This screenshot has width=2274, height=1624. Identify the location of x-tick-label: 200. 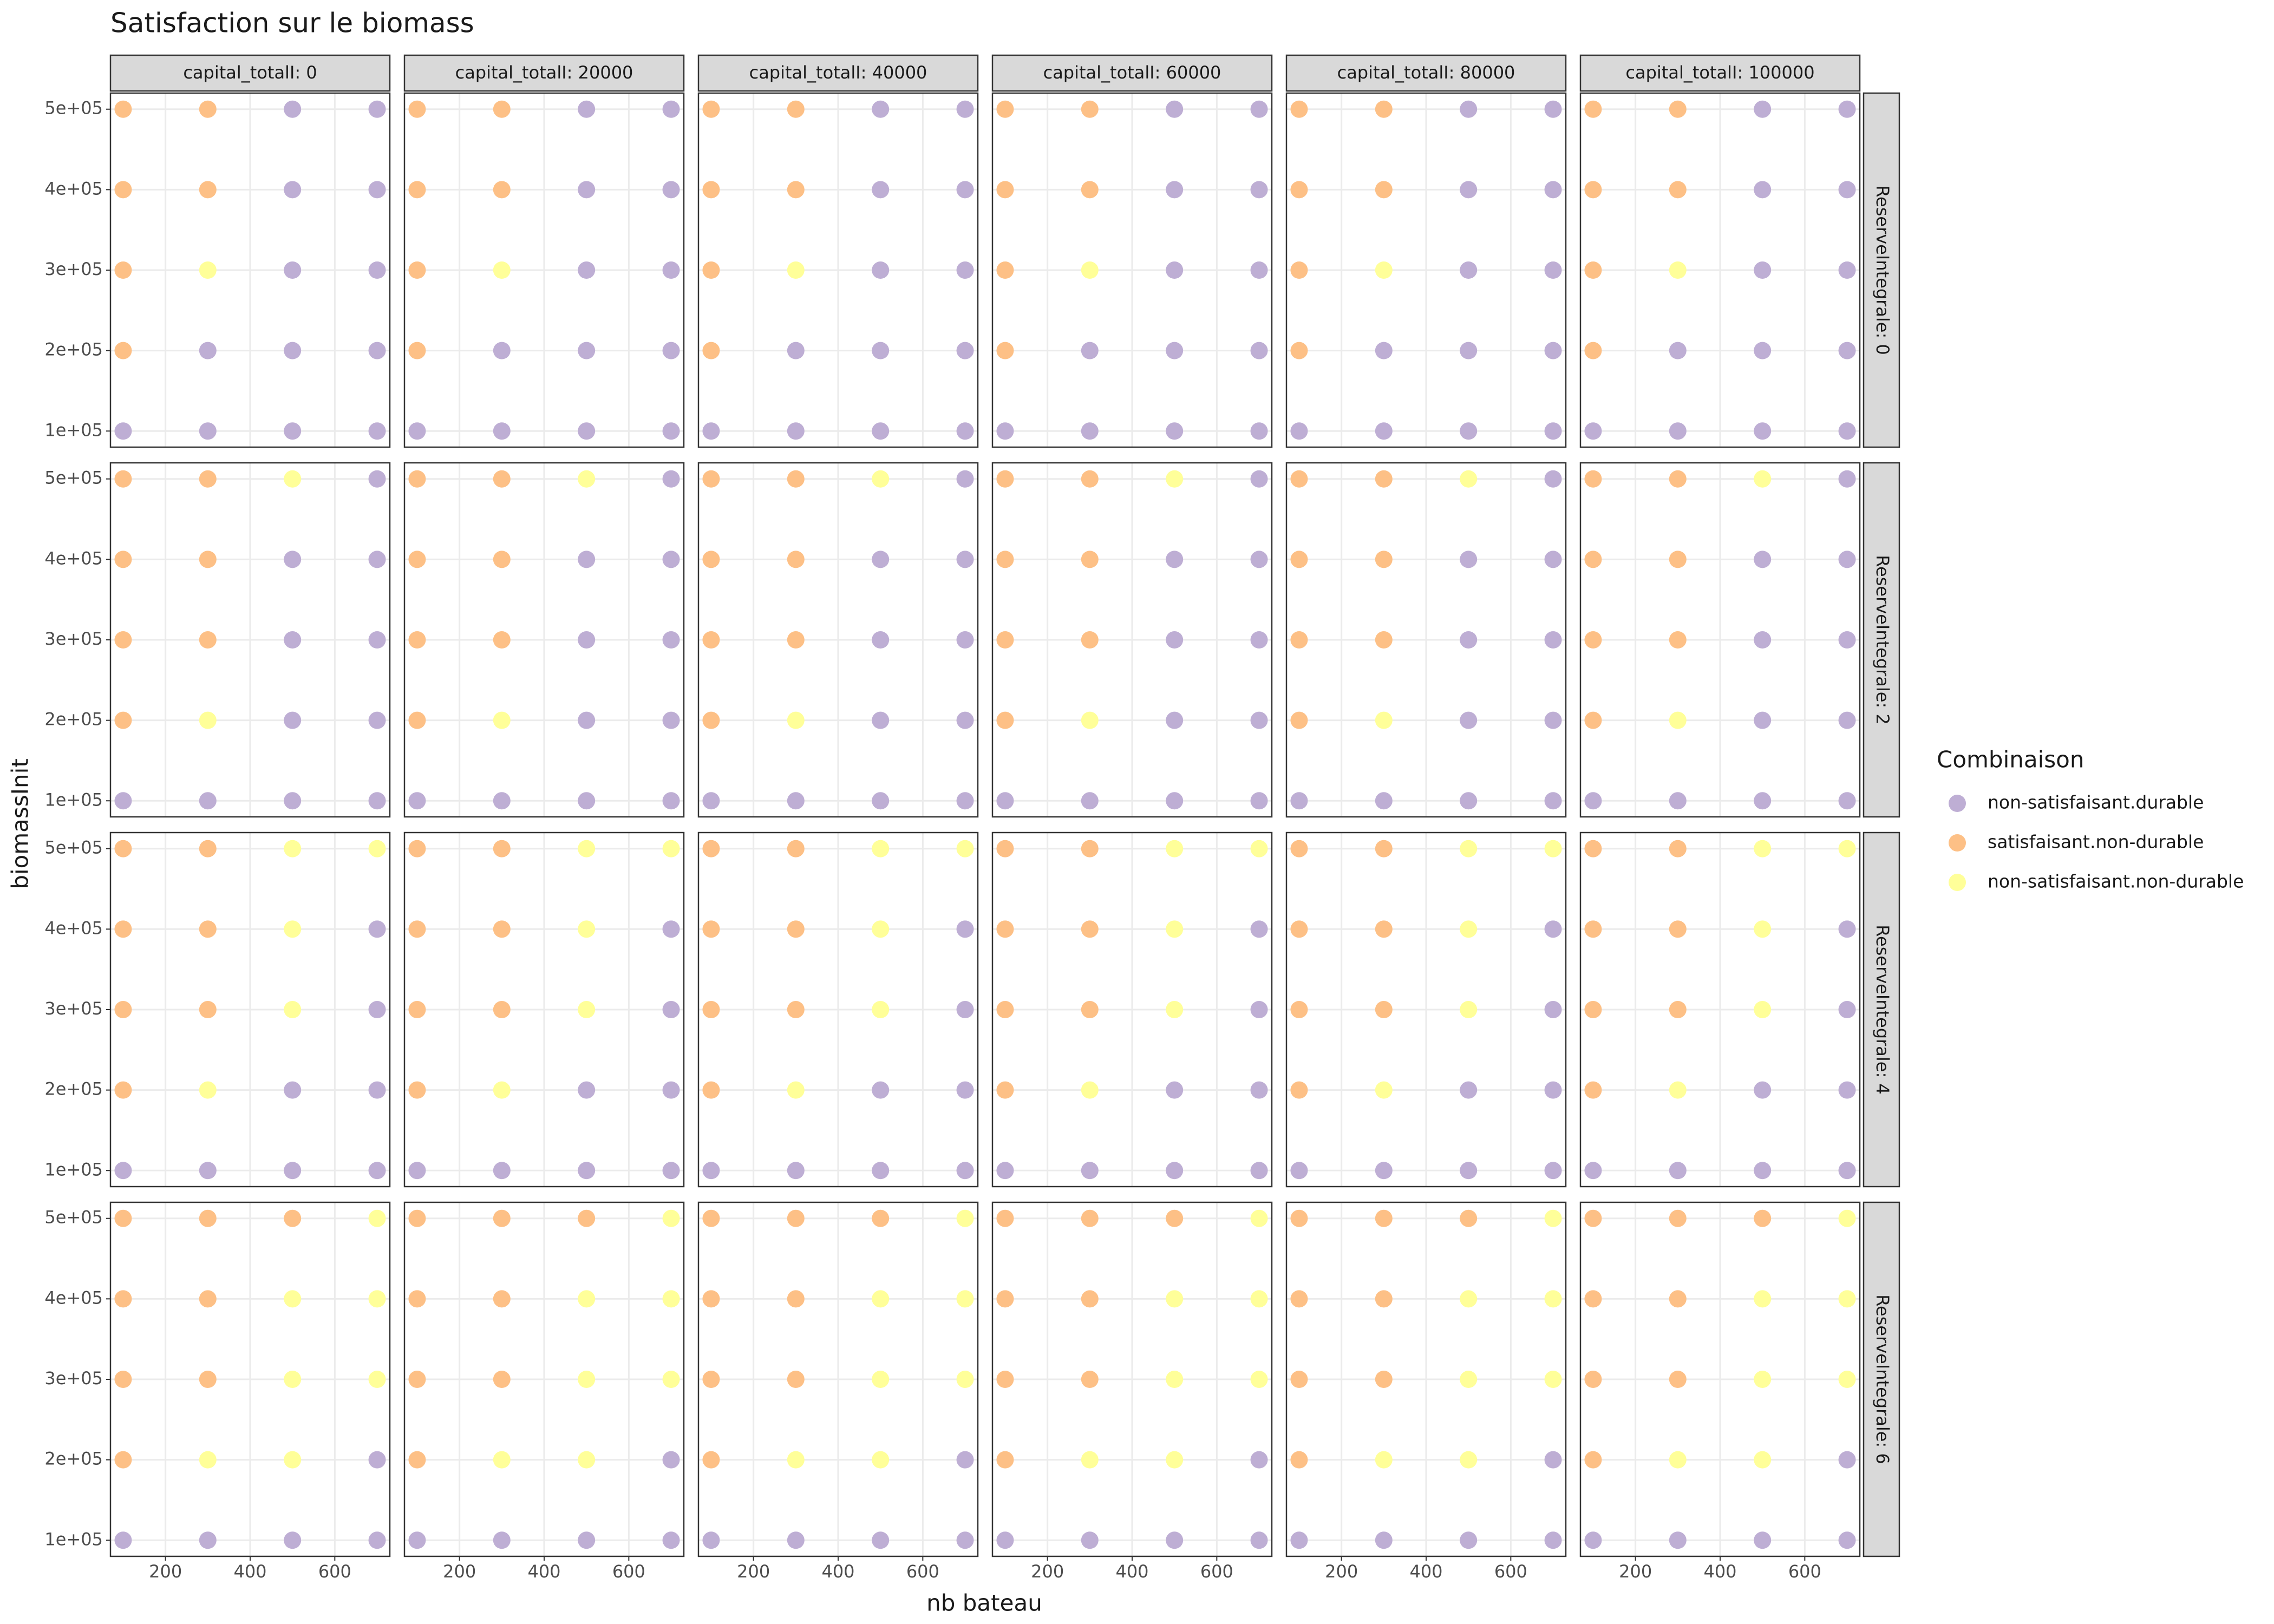
(754, 1572).